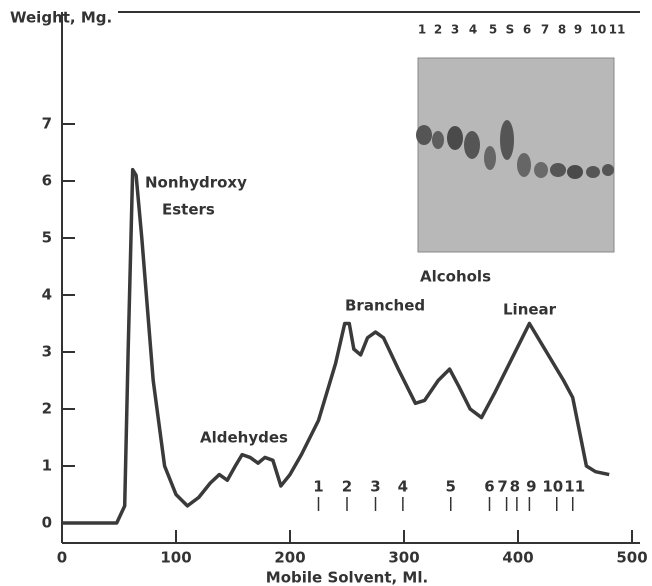 The height and width of the screenshot is (586, 652). I want to click on y-tick-label: 1, so click(47, 466).